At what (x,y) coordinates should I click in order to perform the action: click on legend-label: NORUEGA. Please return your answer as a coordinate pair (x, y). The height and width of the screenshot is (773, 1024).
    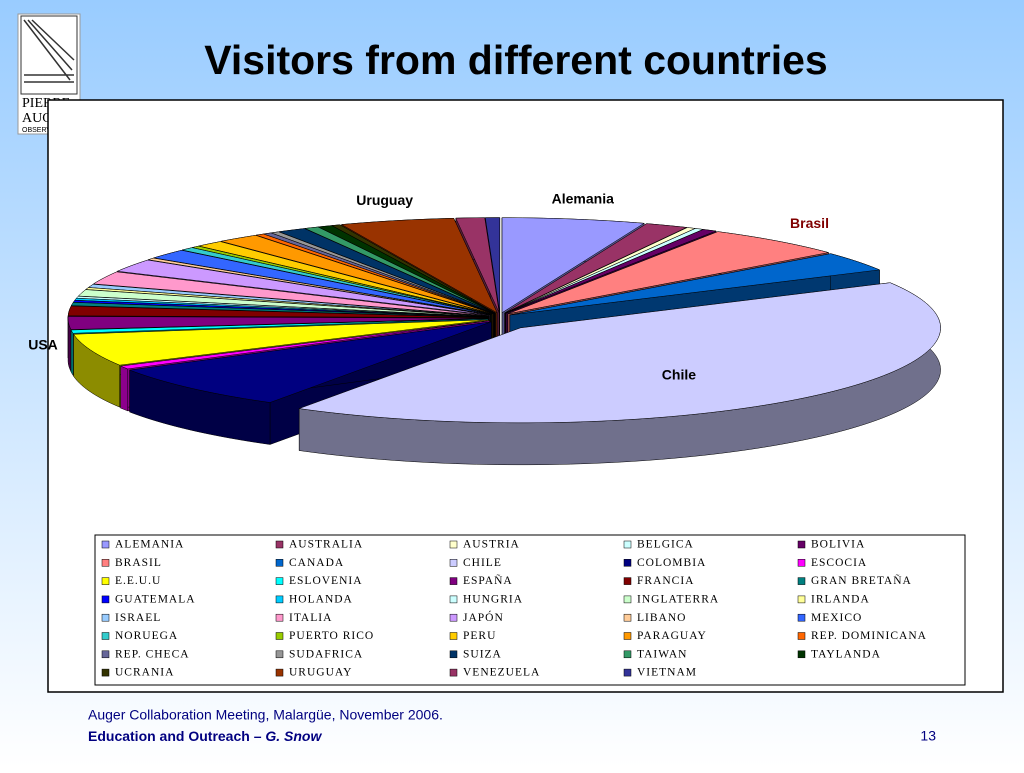
    Looking at the image, I should click on (146, 636).